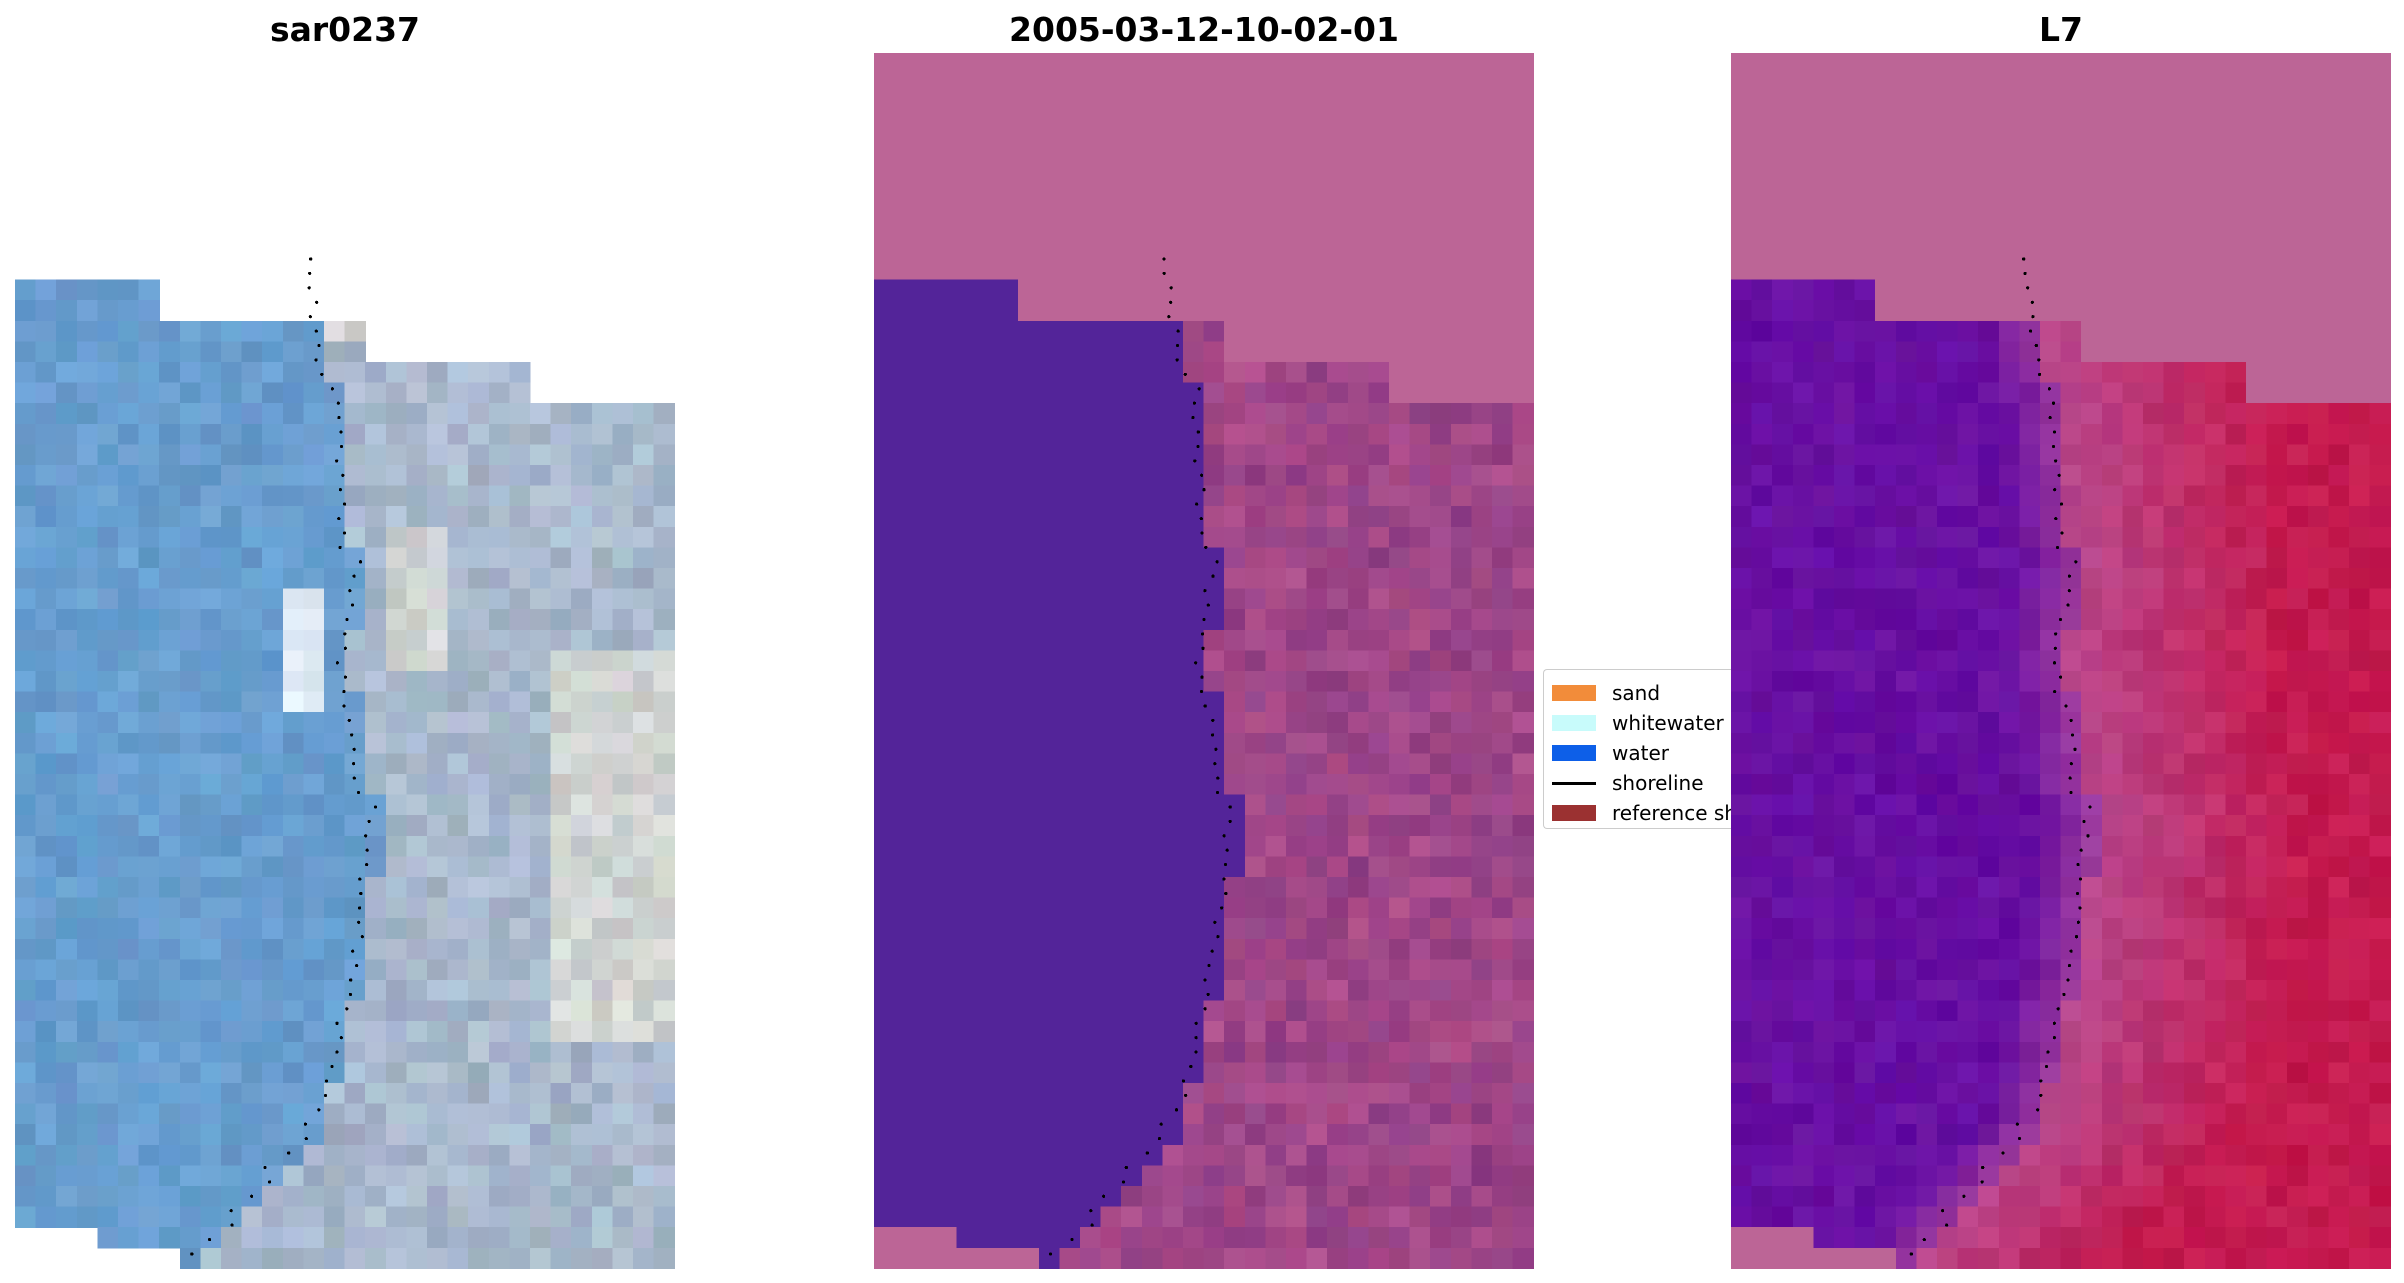  I want to click on shoreline-point, so click(357, 966).